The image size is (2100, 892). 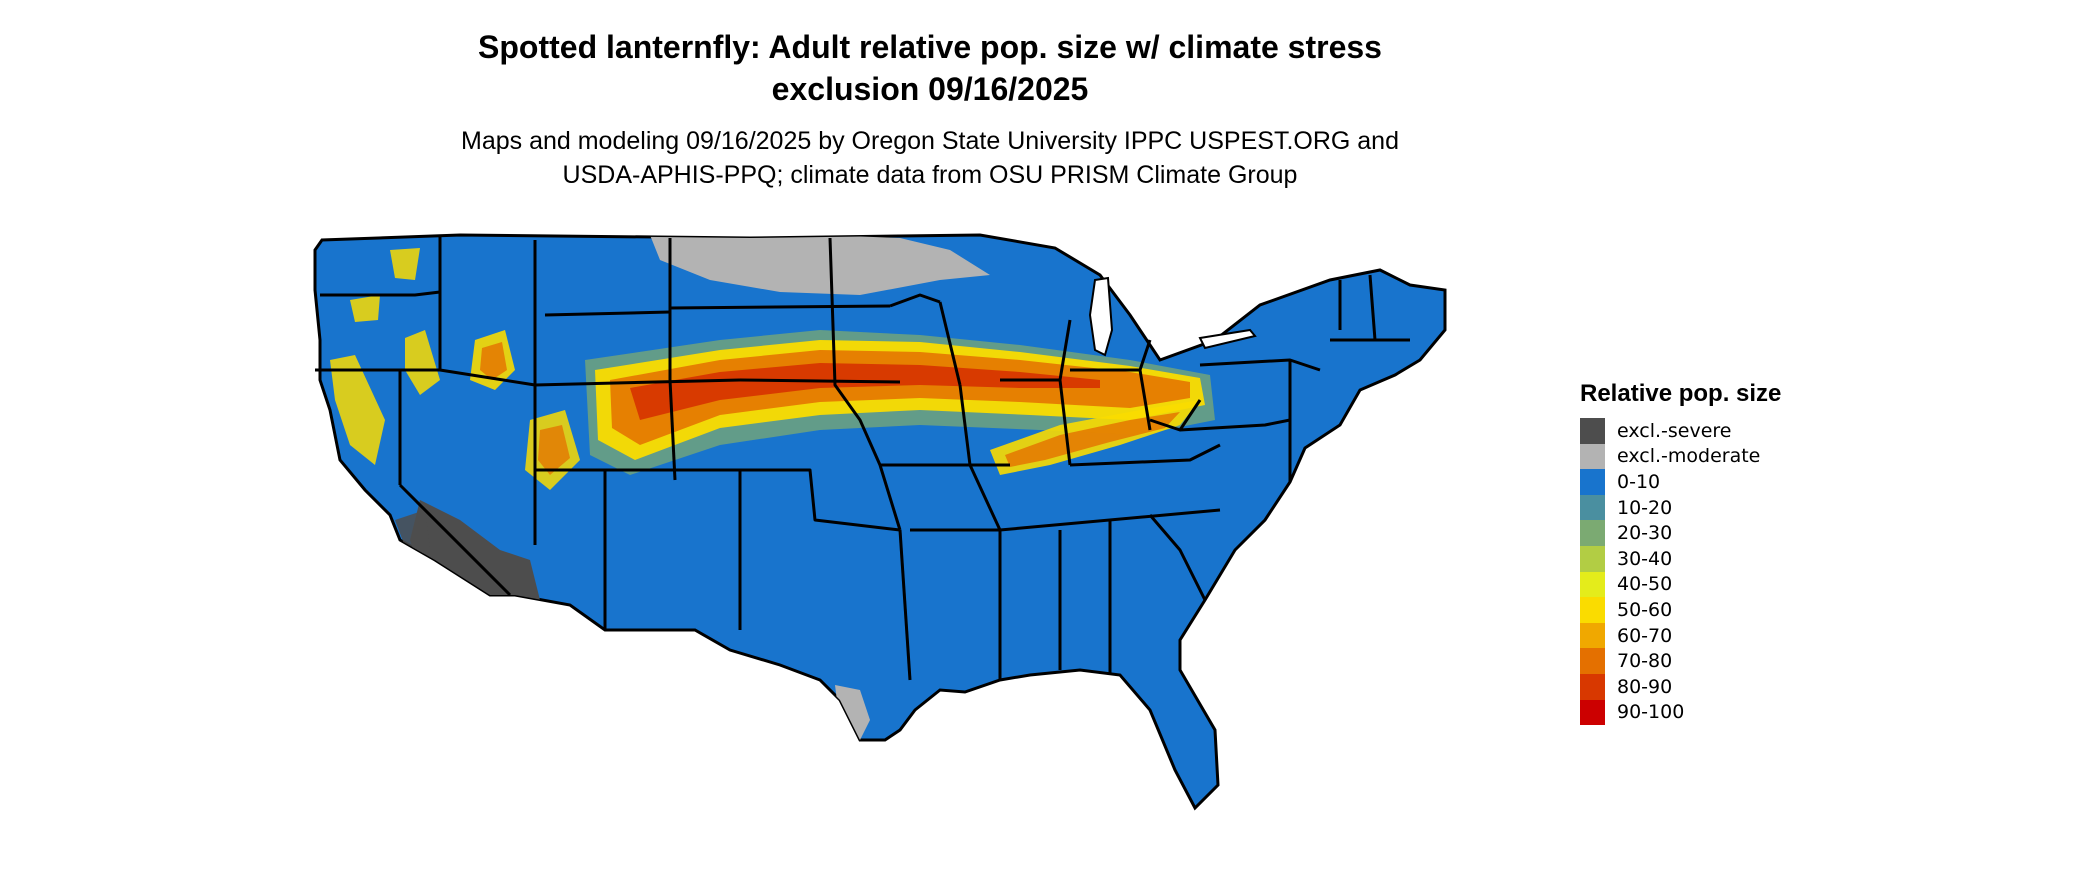 I want to click on legend-label: 20-30, so click(x=1645, y=533).